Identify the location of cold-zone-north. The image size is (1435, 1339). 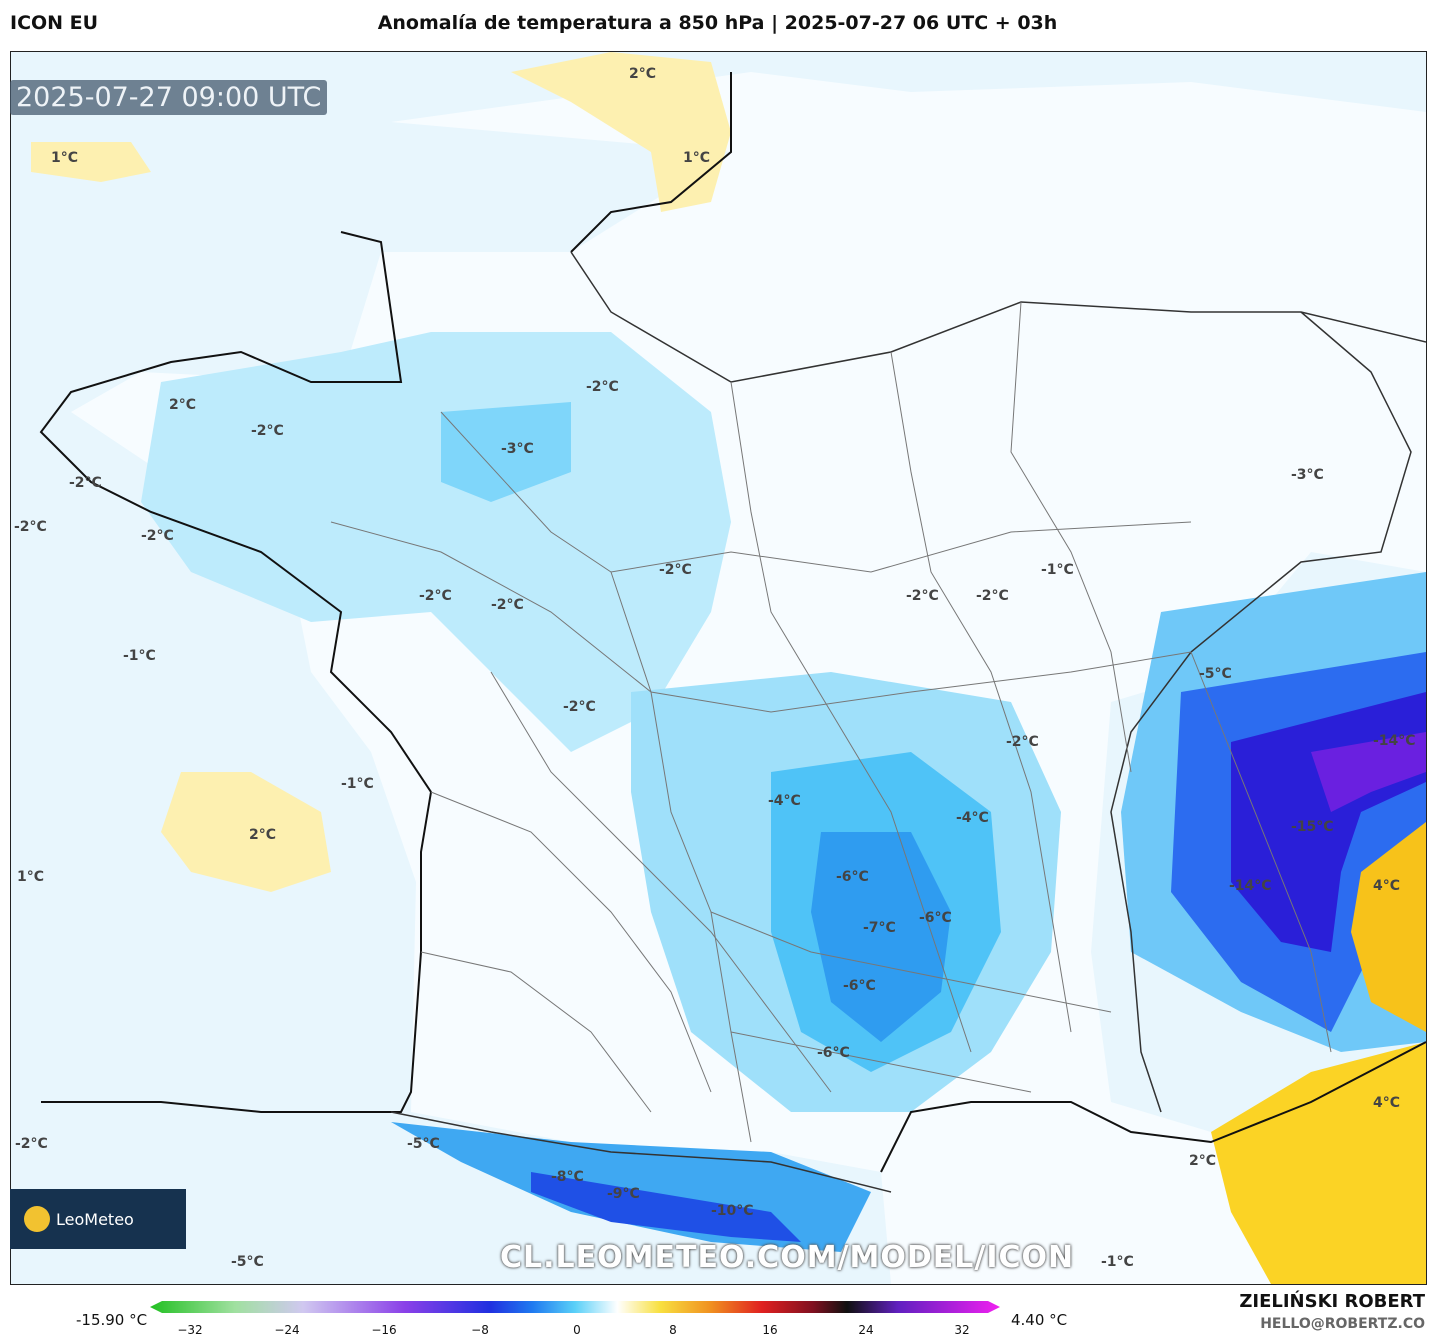
(506, 452).